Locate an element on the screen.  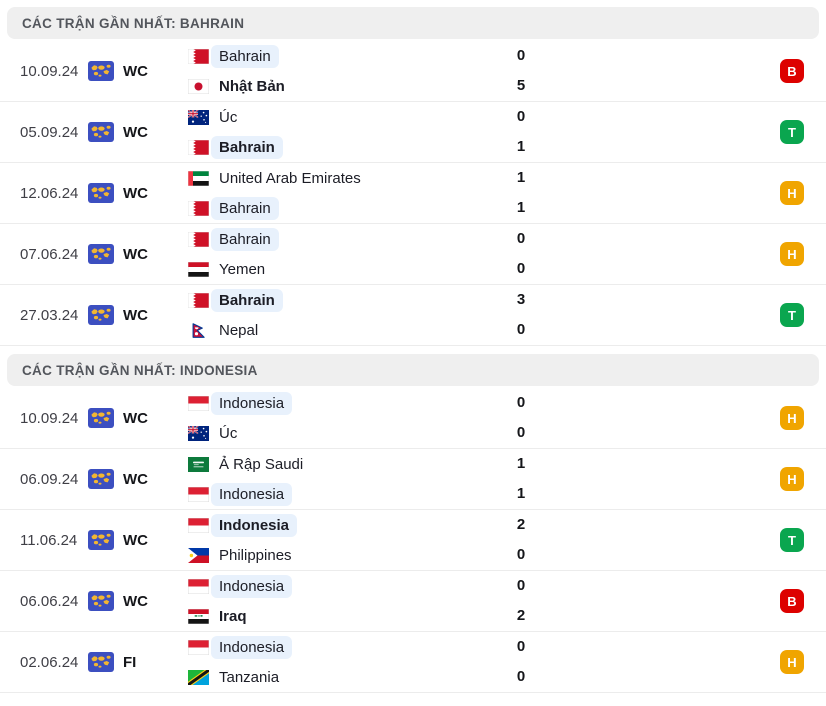
match-row: 11.06.24 WC Indonesia Philippines 2 0 T is located at coordinates (413, 540).